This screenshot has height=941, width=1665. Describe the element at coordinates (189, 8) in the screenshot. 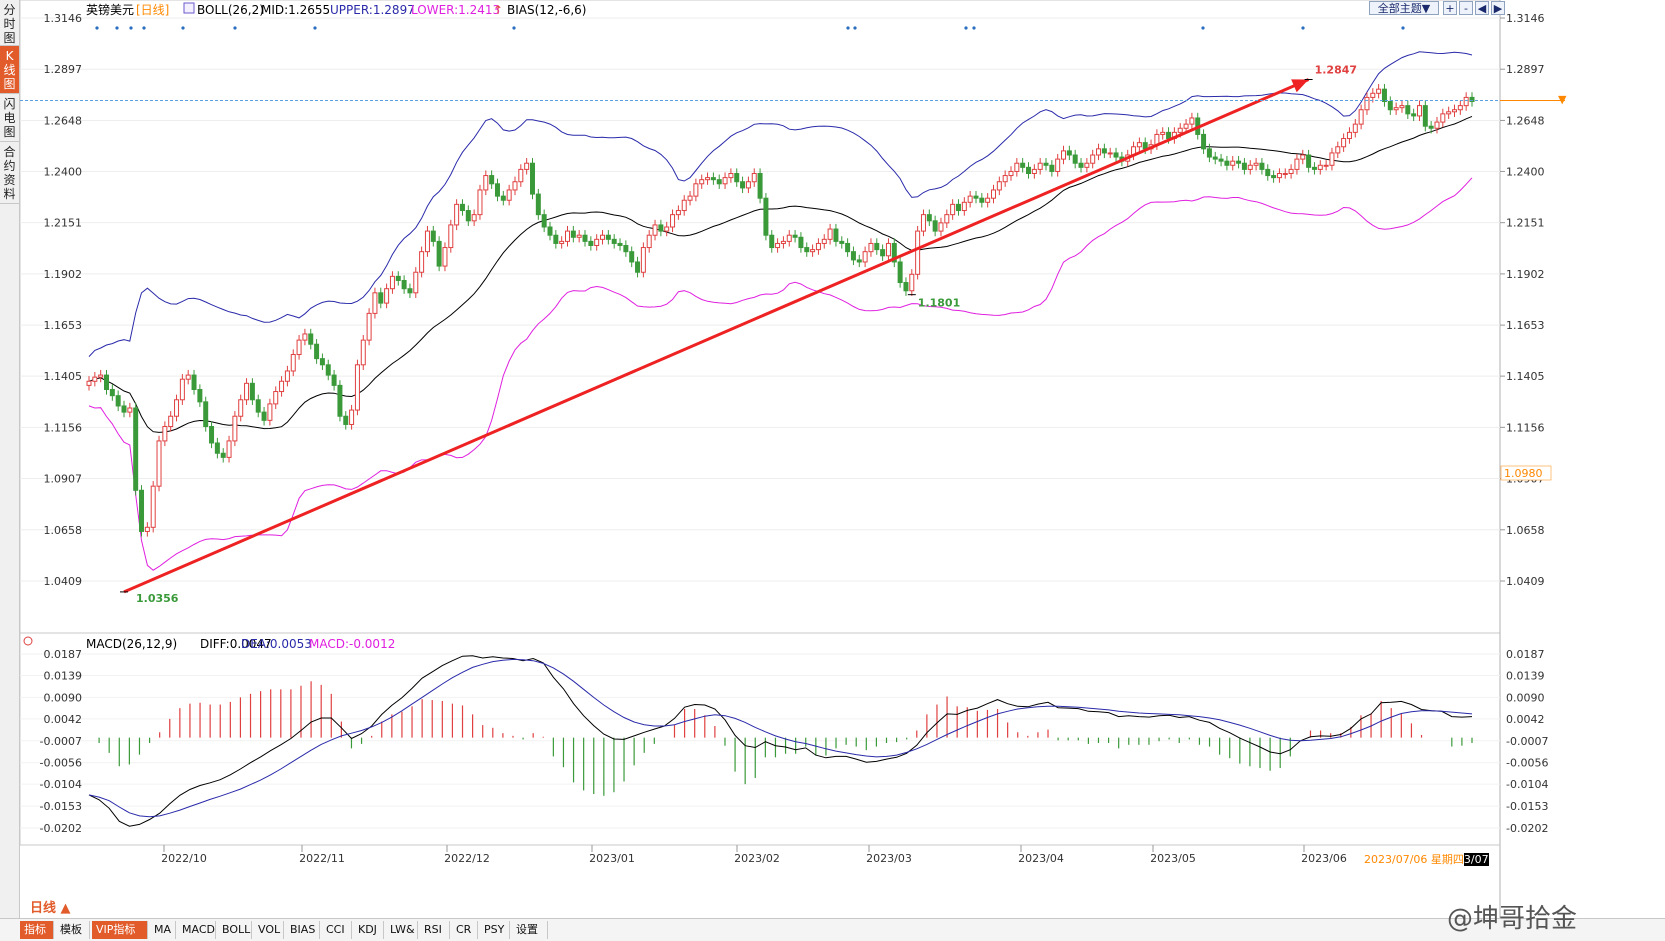

I see `boll-icon` at that location.